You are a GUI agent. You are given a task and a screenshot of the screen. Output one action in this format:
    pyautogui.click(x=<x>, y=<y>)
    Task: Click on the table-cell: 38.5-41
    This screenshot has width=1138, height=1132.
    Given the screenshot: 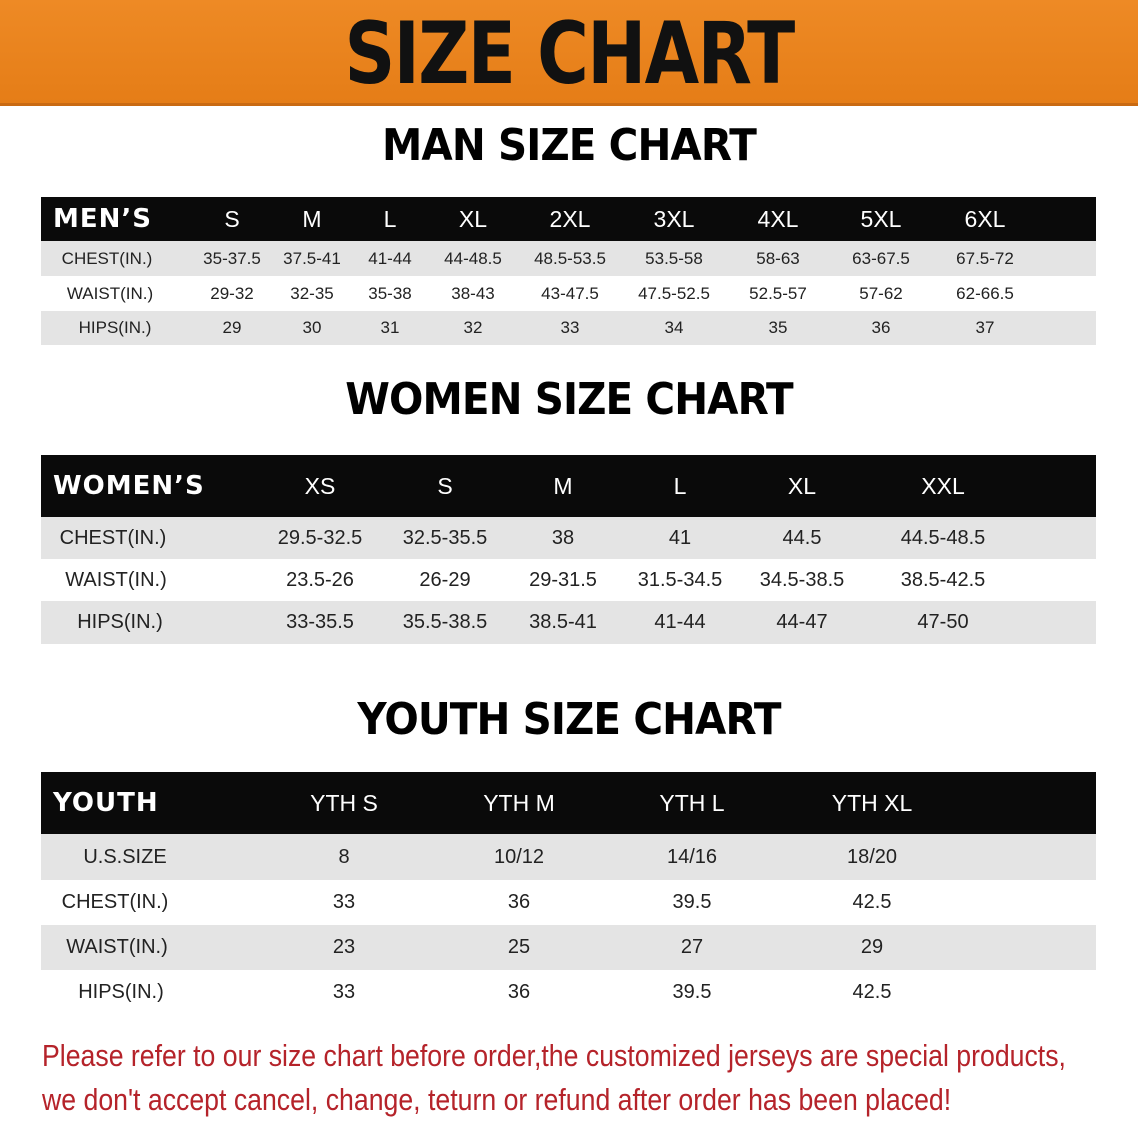 What is the action you would take?
    pyautogui.click(x=563, y=622)
    